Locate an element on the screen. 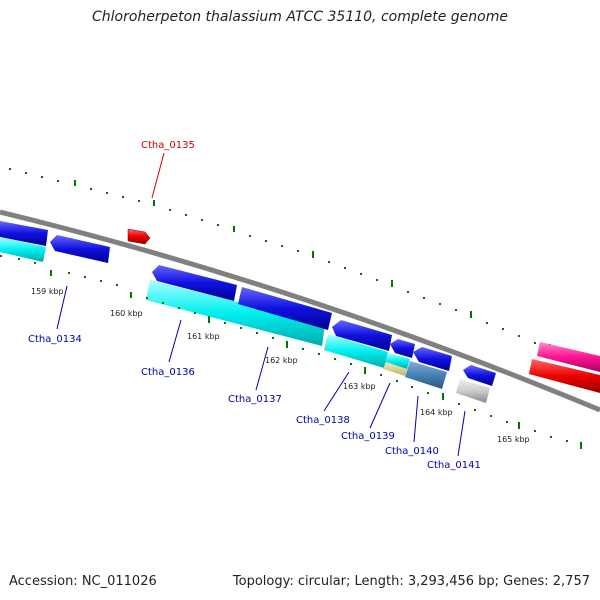 The height and width of the screenshot is (600, 600). gene-ctha-0136-cds is located at coordinates (235, 313).